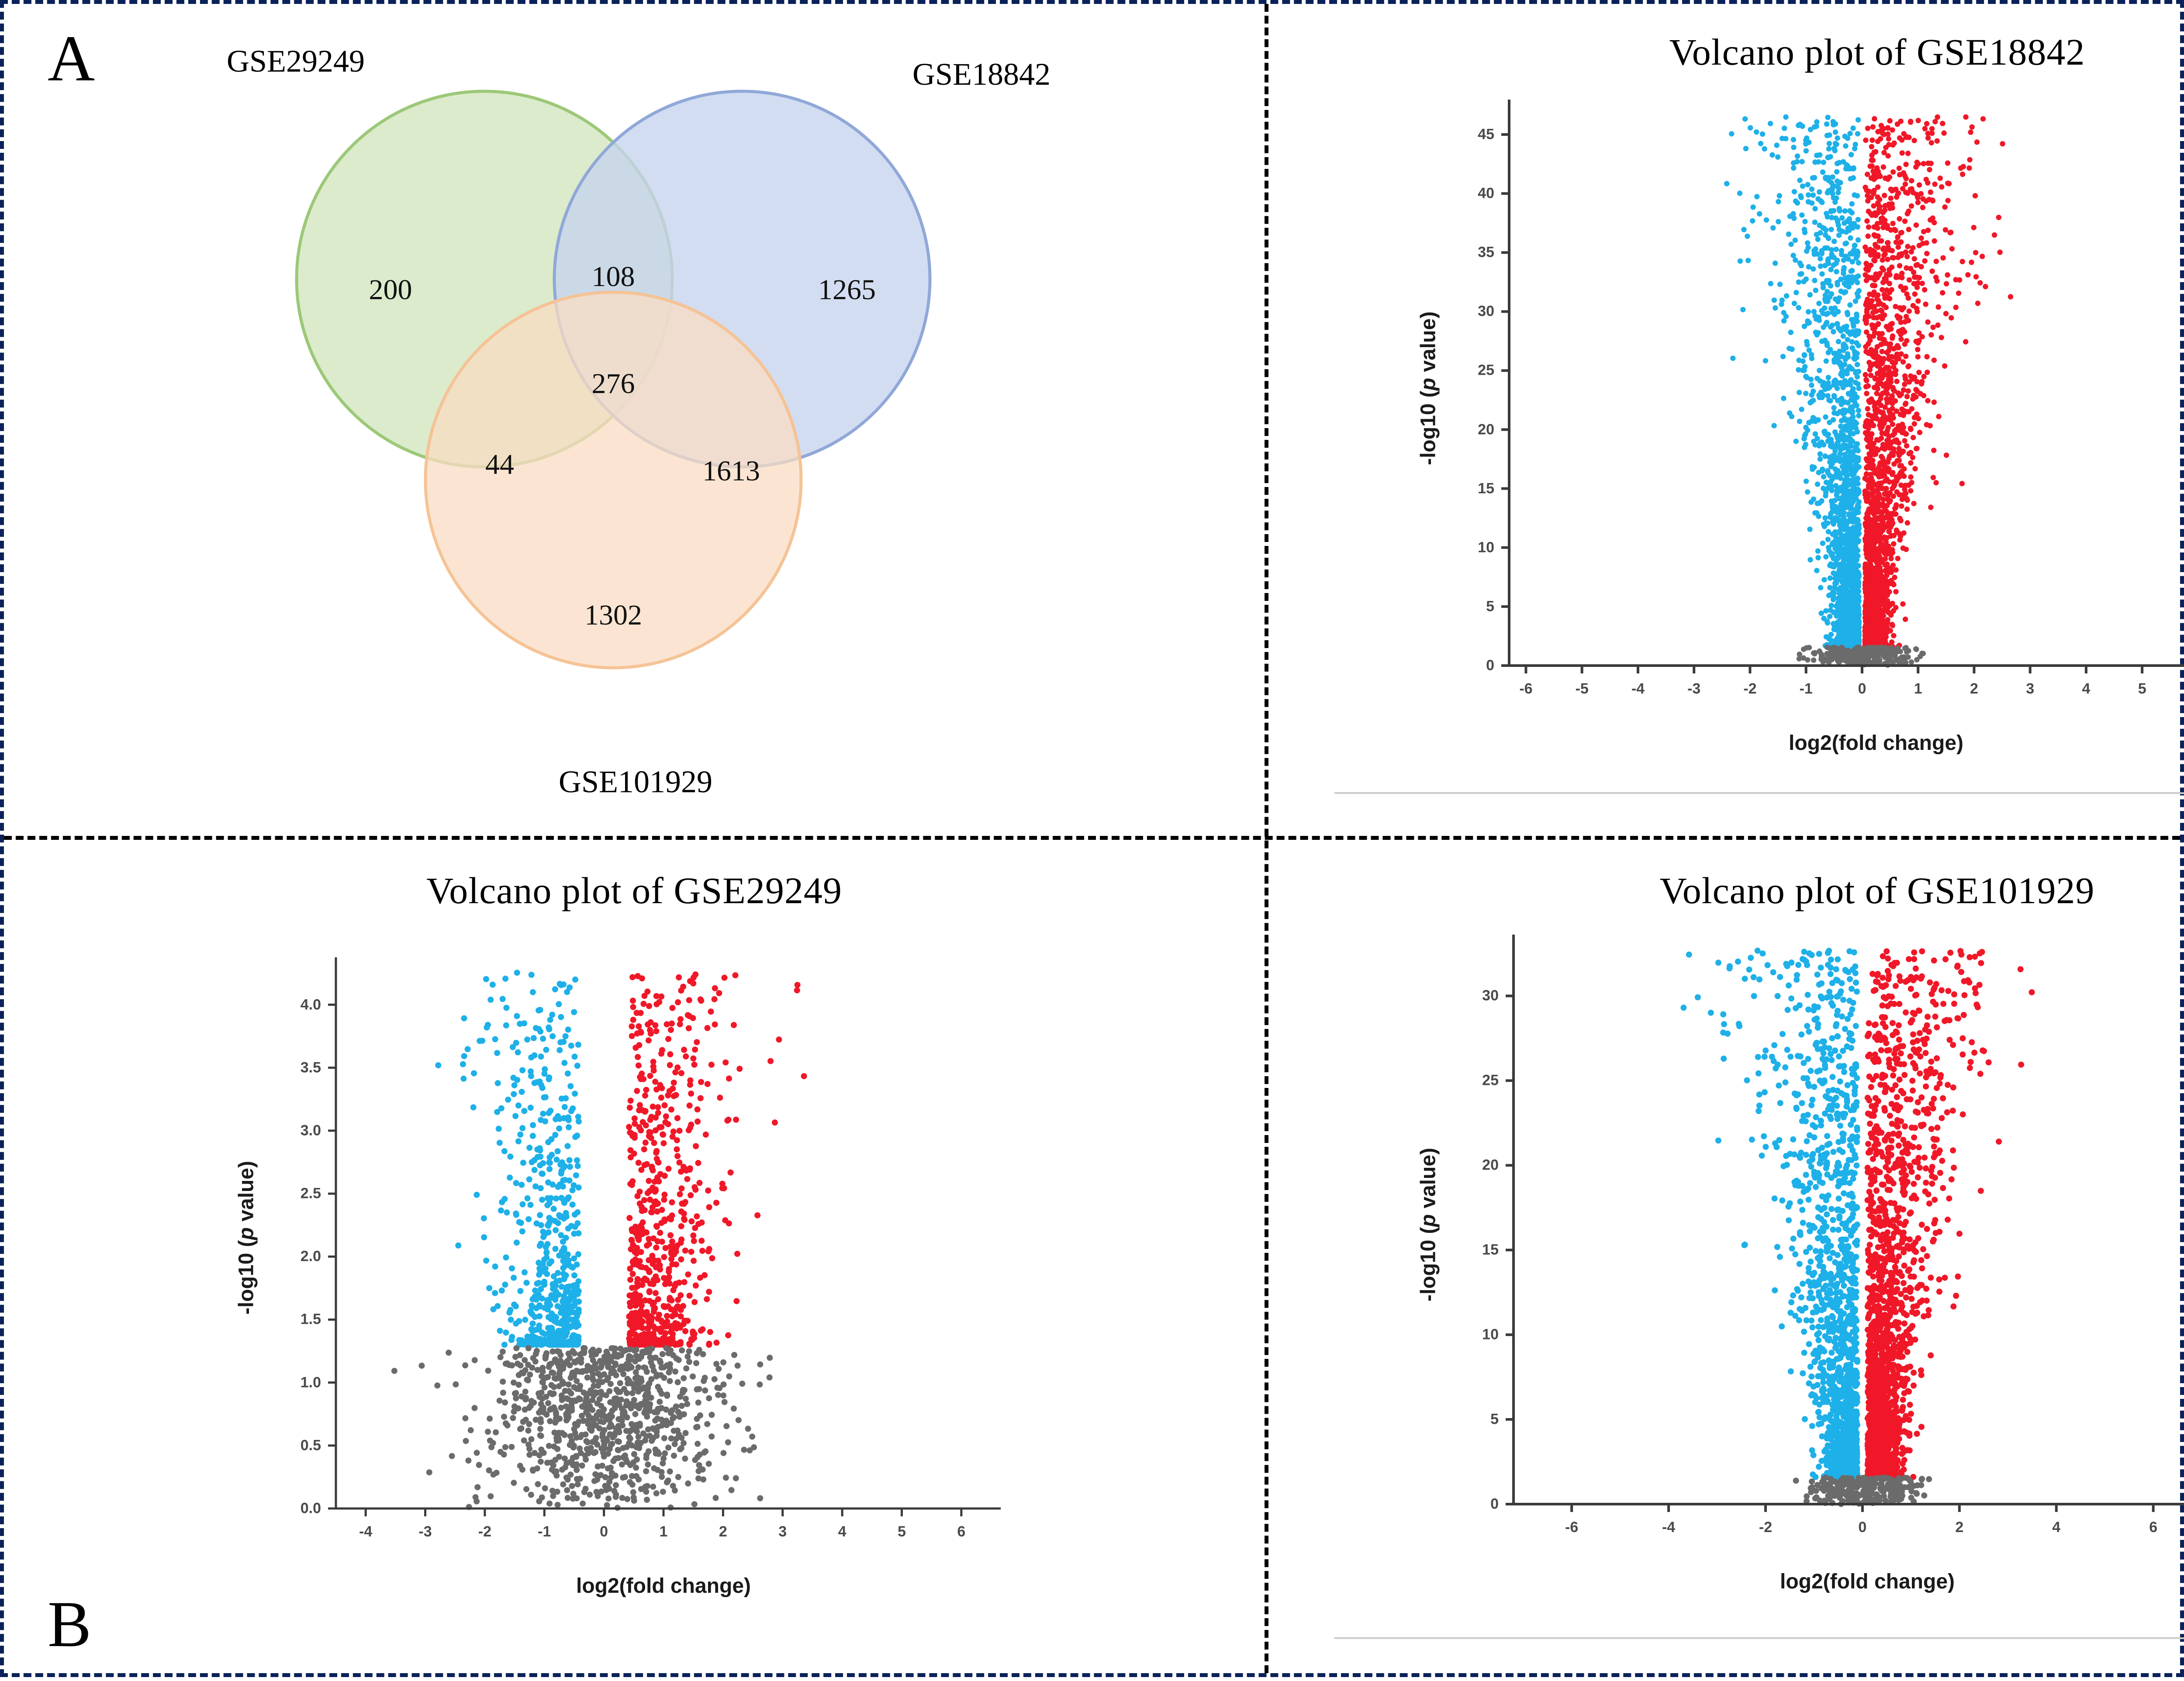 Image resolution: width=2184 pixels, height=1681 pixels. Describe the element at coordinates (311, 1256) in the screenshot. I see `y-tick-label: 2.0` at that location.